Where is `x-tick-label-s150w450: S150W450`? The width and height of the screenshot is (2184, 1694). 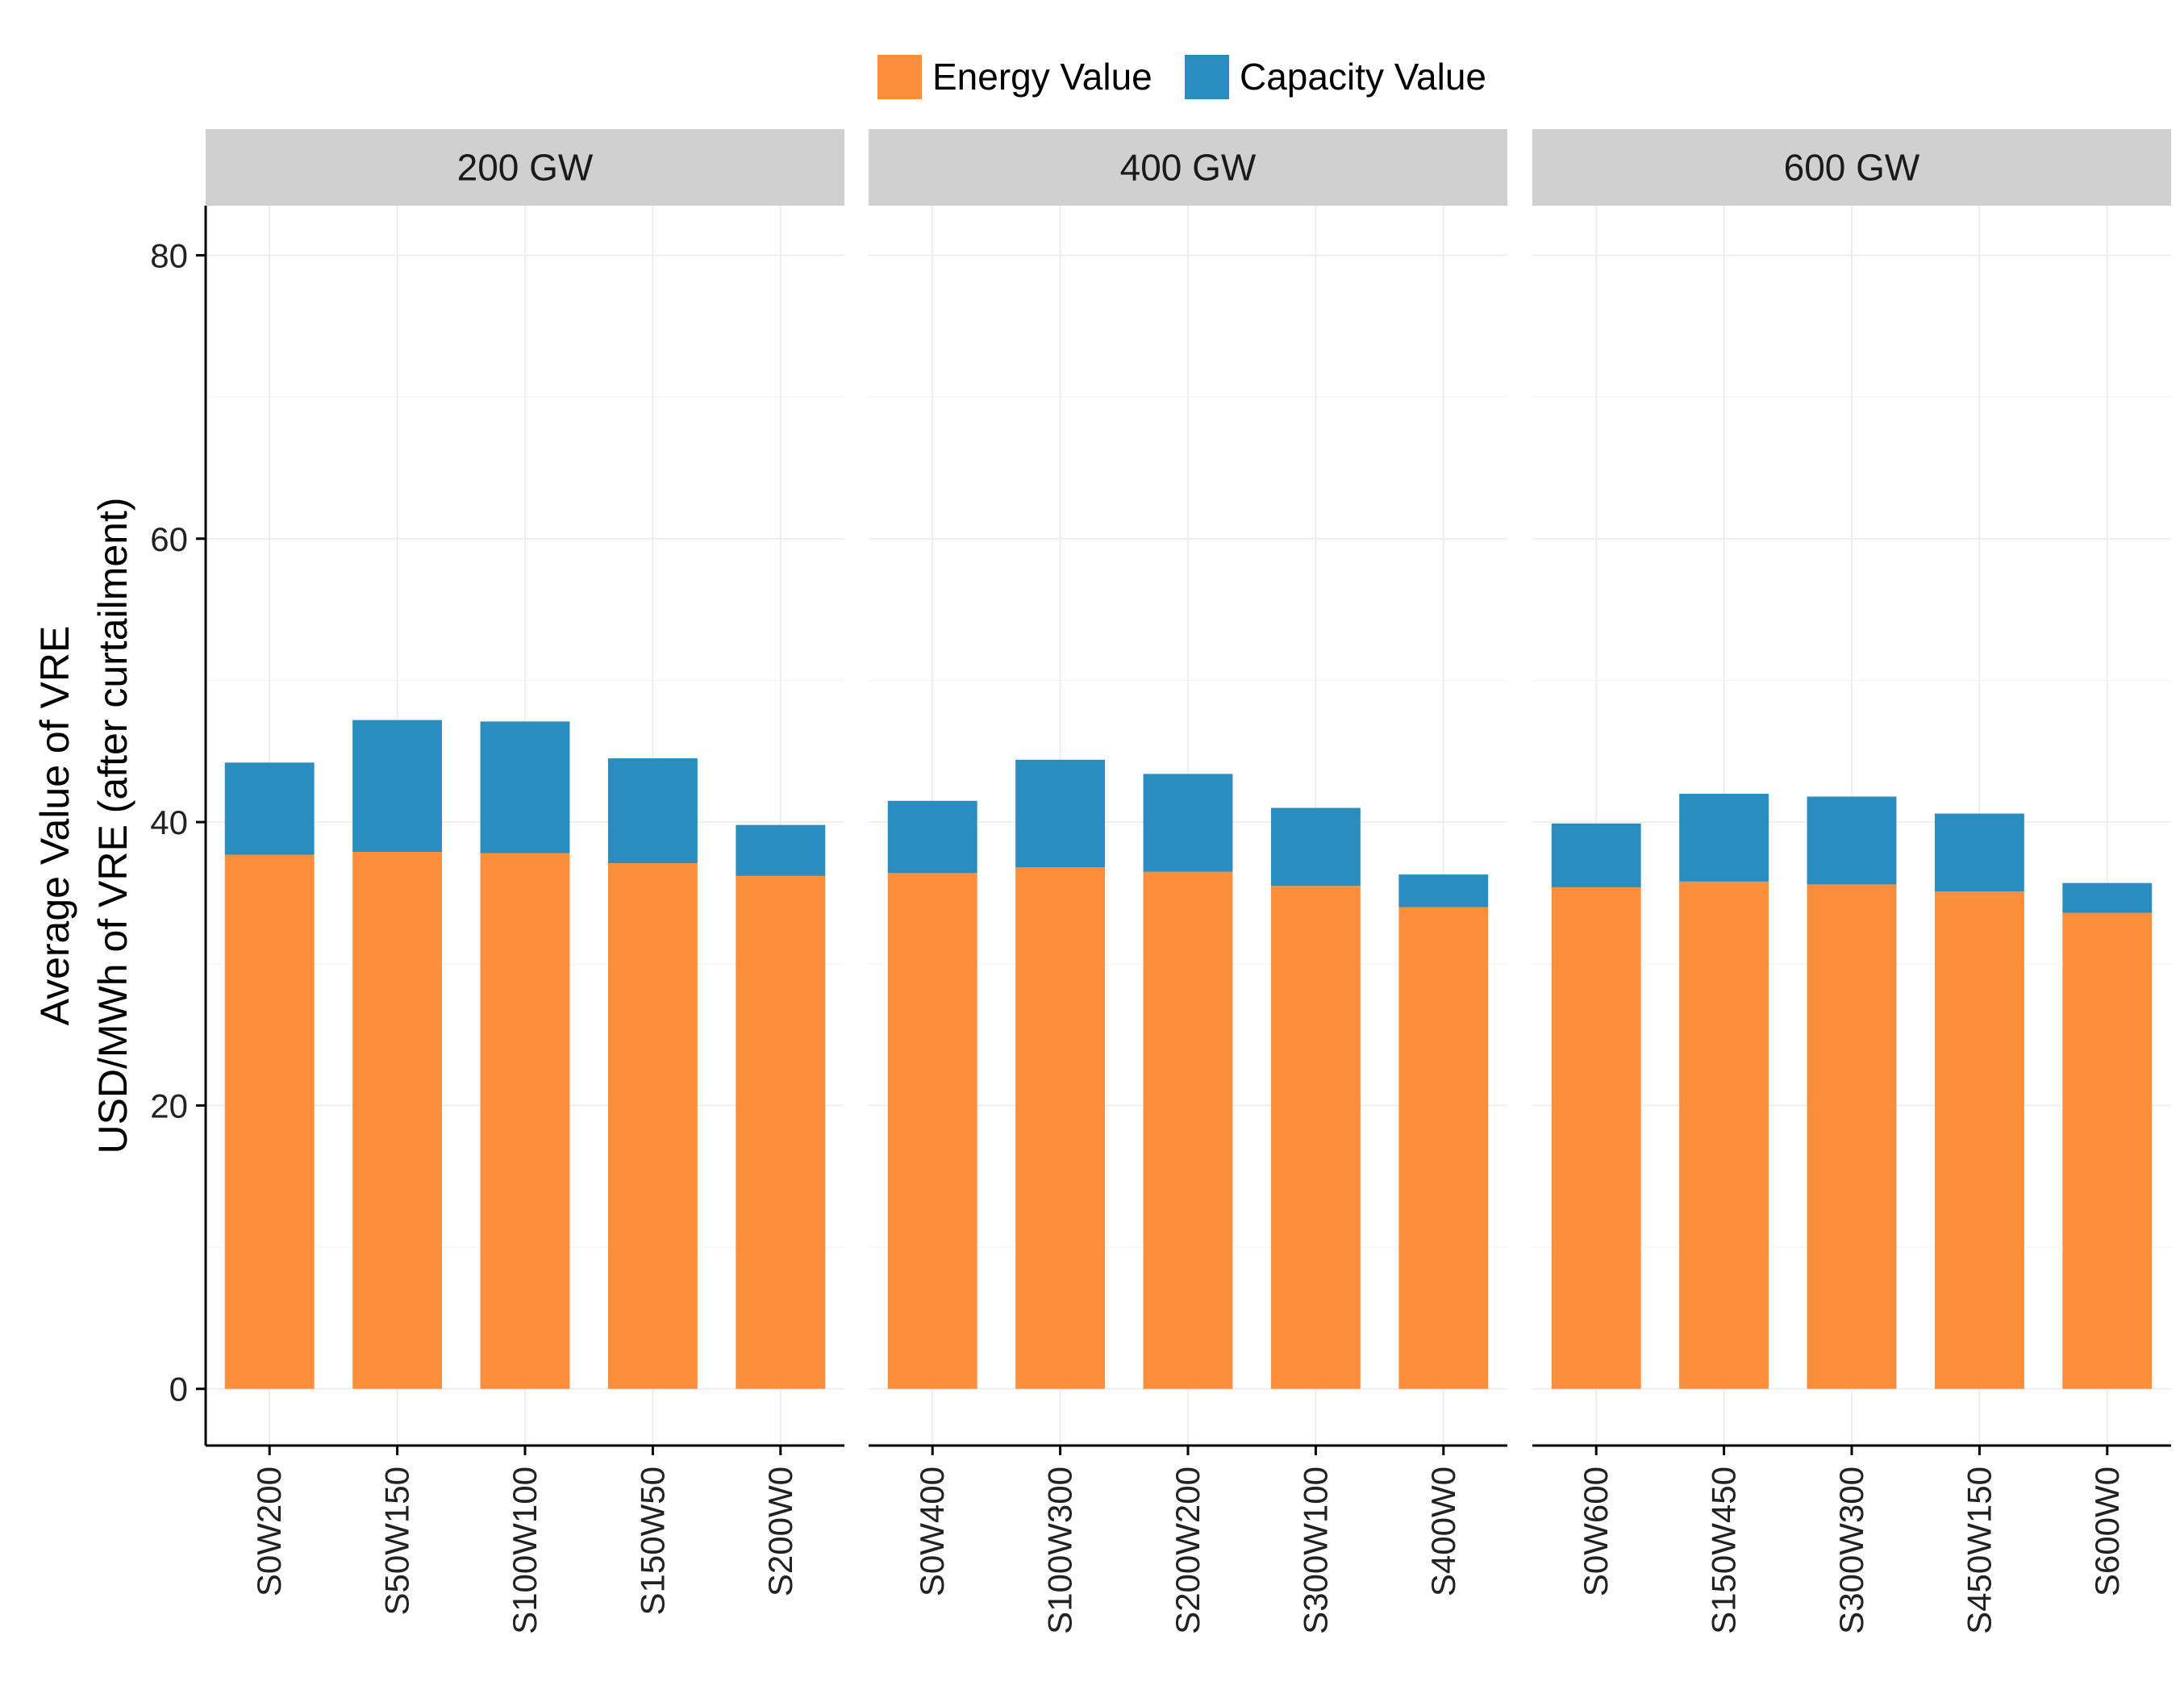 x-tick-label-s150w450: S150W450 is located at coordinates (1724, 1551).